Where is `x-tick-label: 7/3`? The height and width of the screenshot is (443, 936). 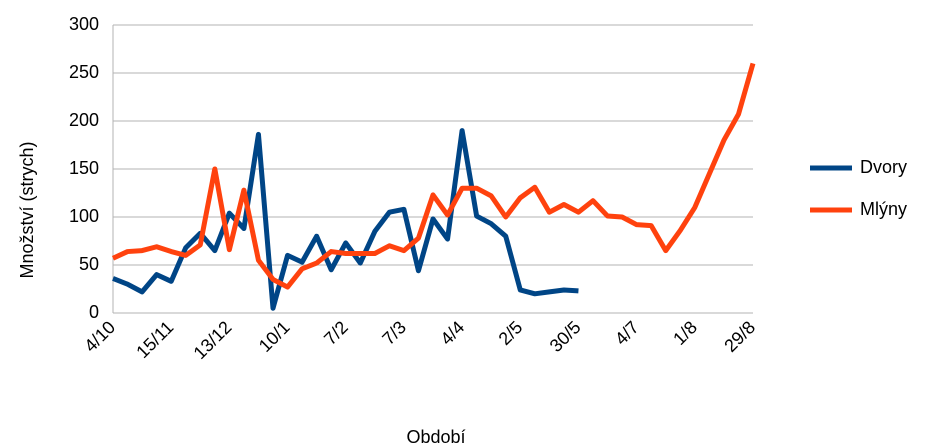
x-tick-label: 7/3 is located at coordinates (394, 333).